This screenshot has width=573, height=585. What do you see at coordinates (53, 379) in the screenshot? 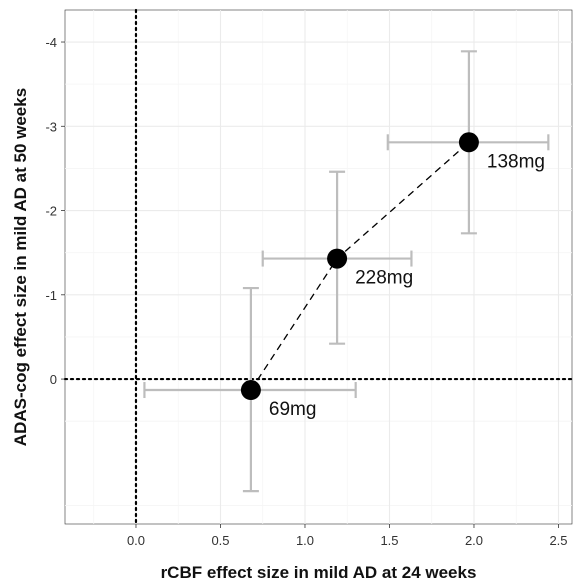
I see `y-tick-label: 0` at bounding box center [53, 379].